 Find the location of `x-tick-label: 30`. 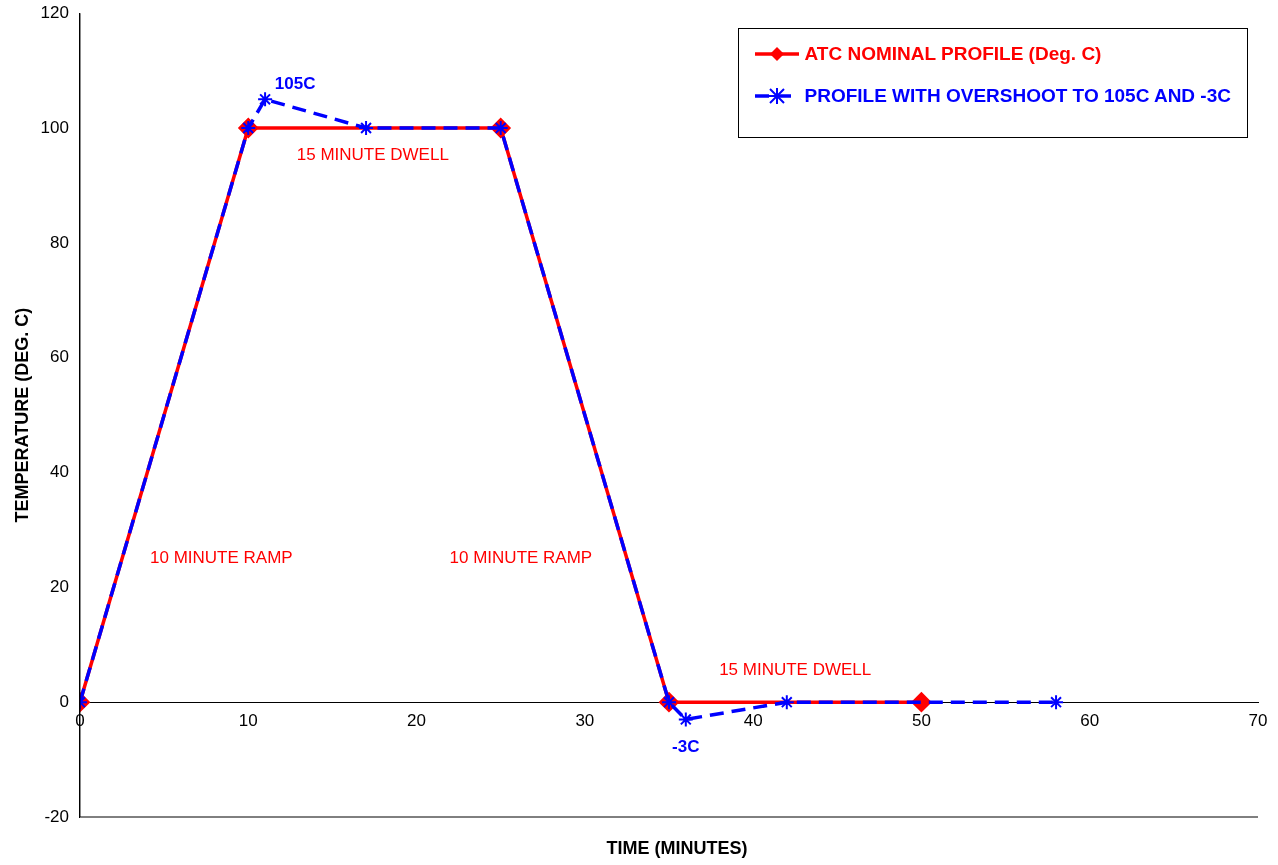

x-tick-label: 30 is located at coordinates (585, 721).